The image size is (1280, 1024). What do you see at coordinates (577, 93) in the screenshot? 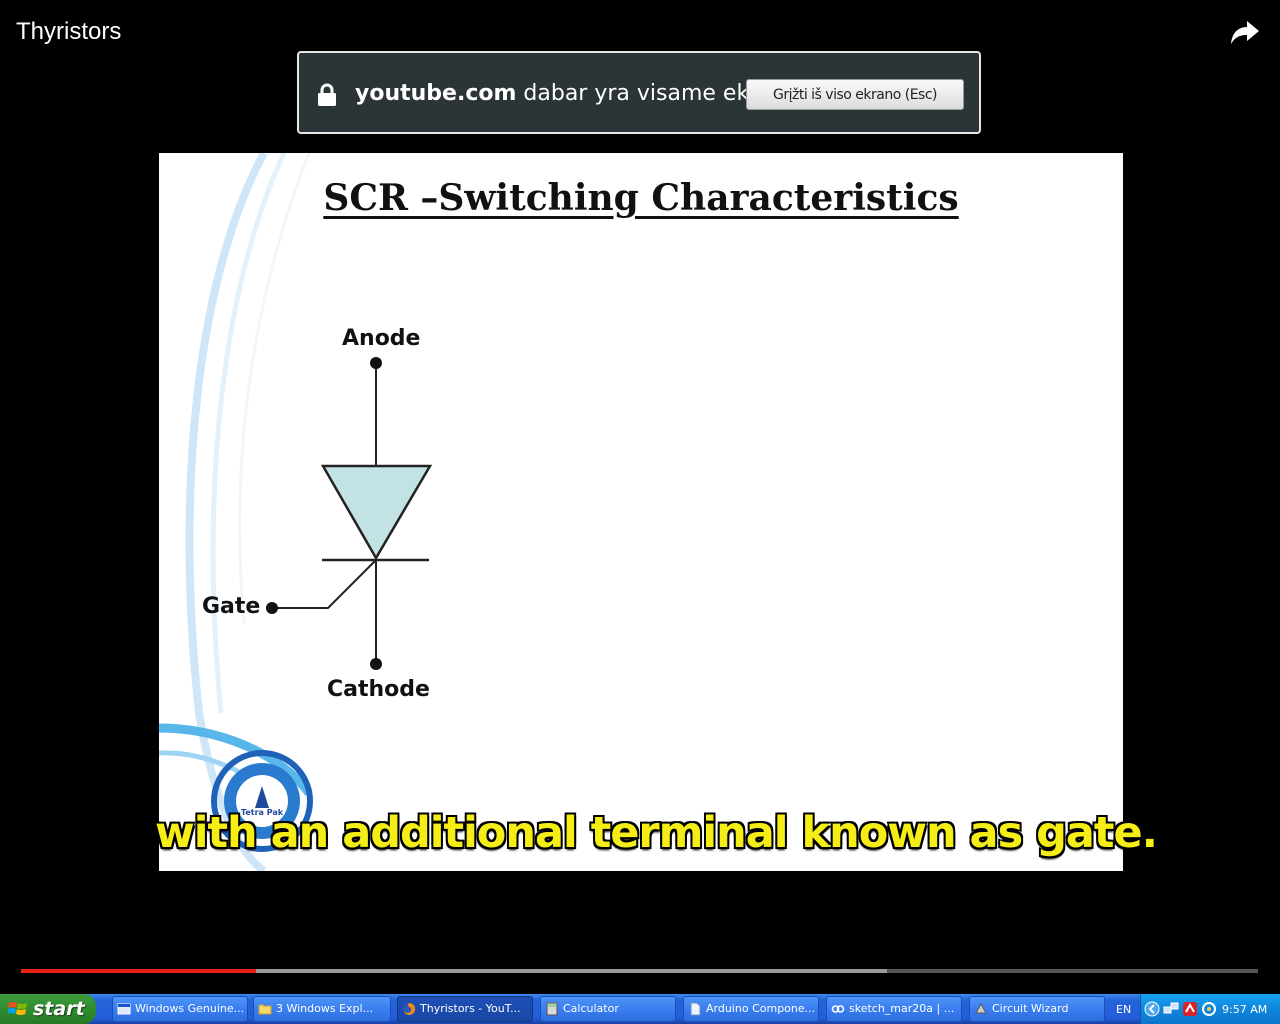
I see `fullscreen-message: youtube.com dabar yra visame ekrane` at bounding box center [577, 93].